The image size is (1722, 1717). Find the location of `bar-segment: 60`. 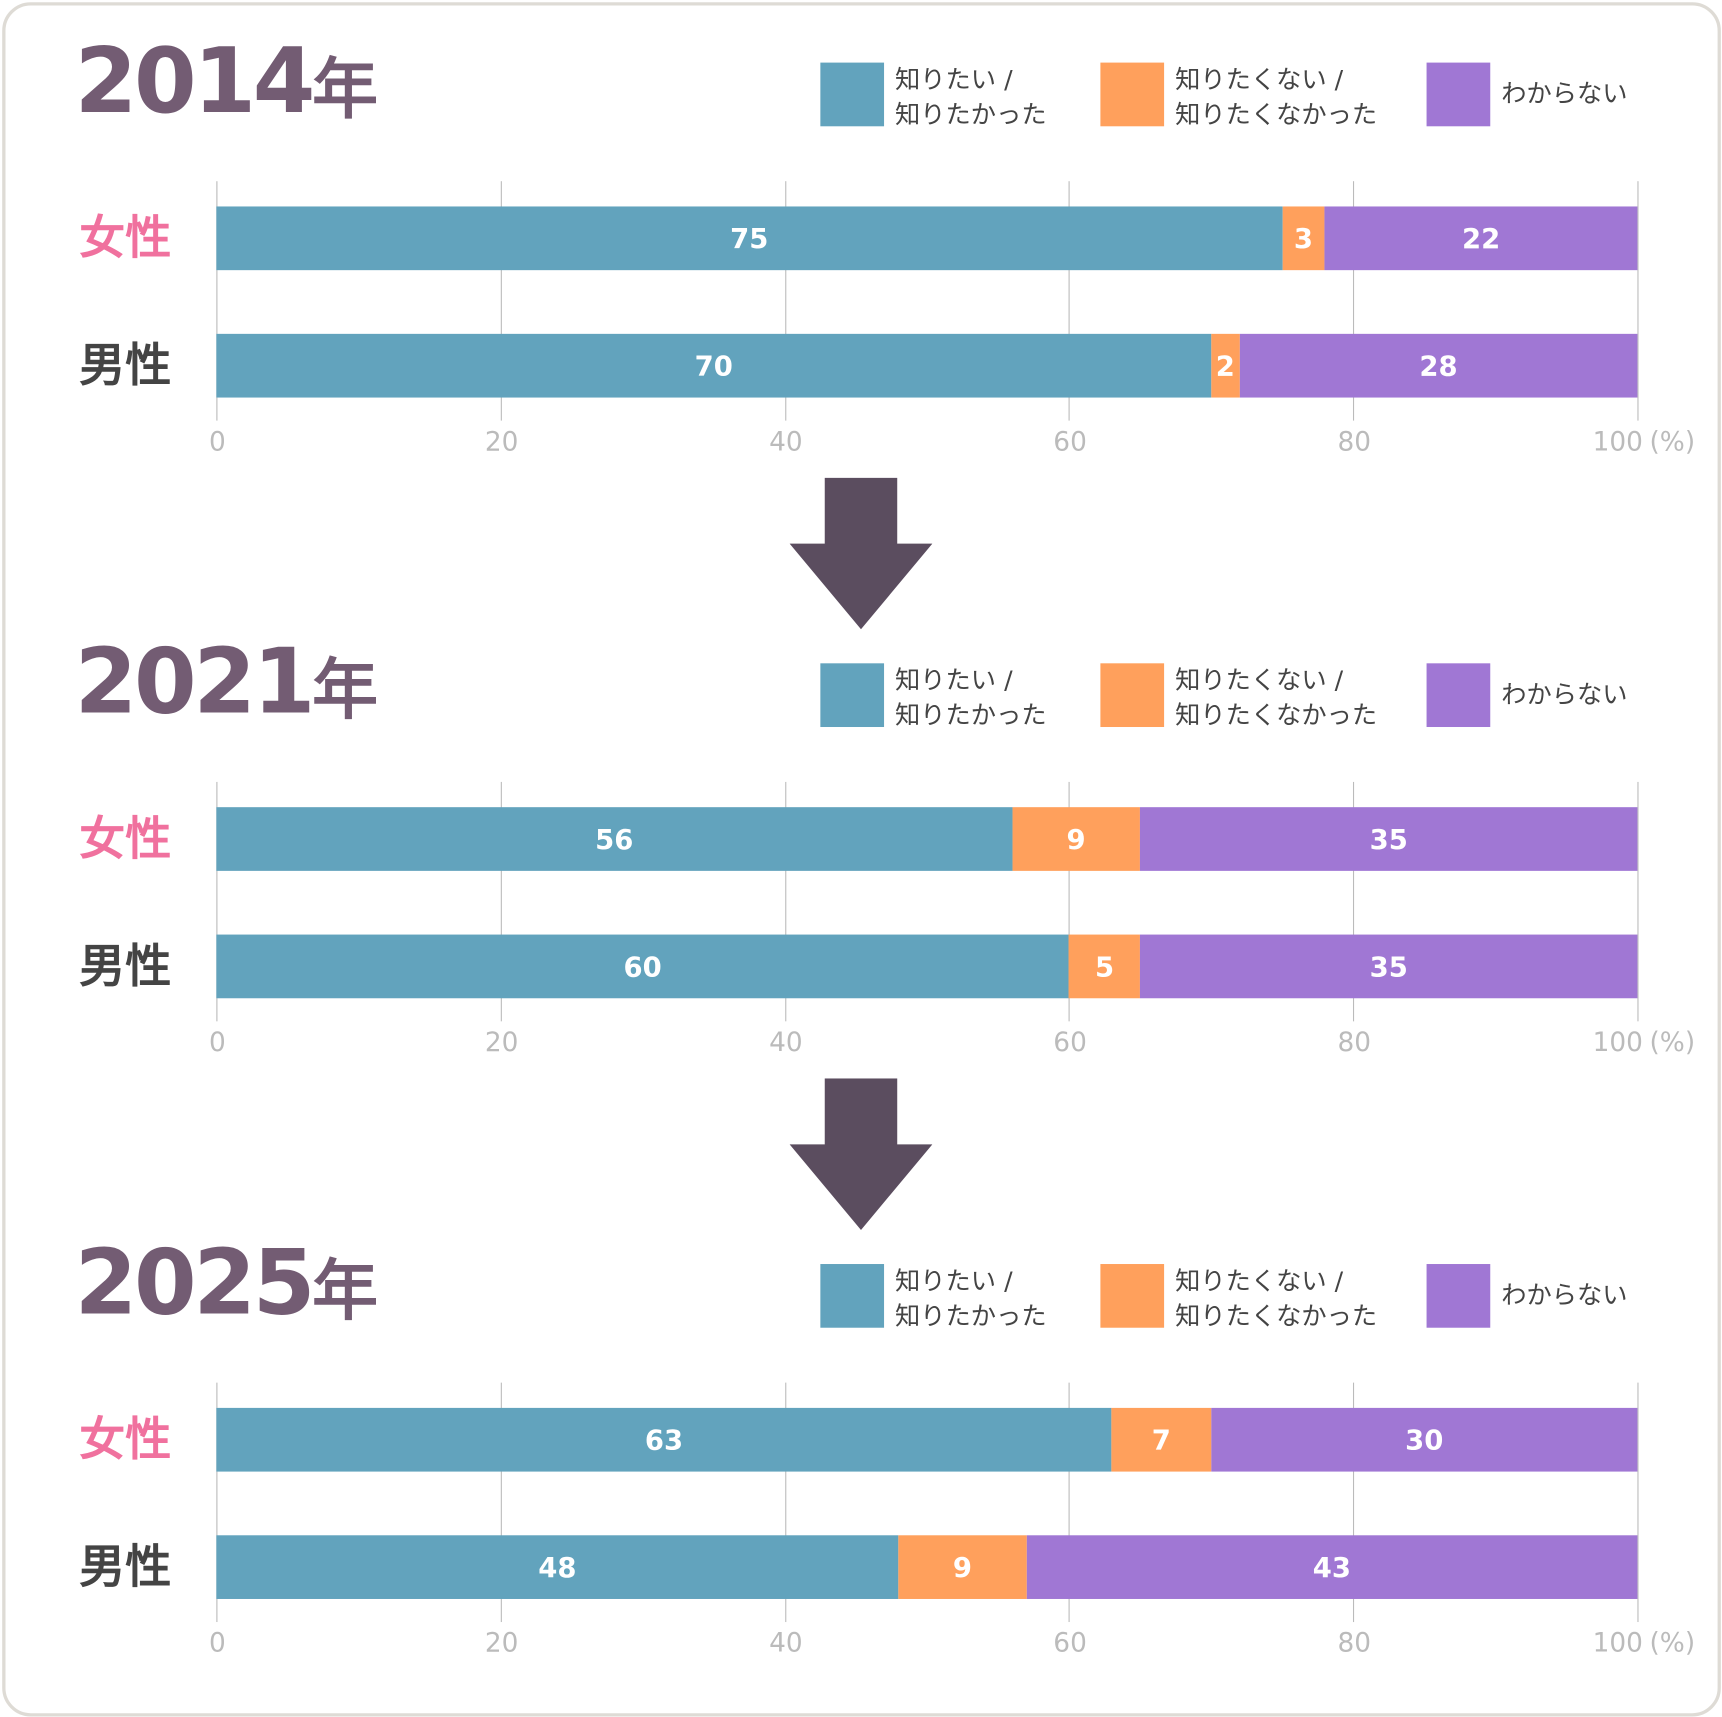

bar-segment: 60 is located at coordinates (642, 966).